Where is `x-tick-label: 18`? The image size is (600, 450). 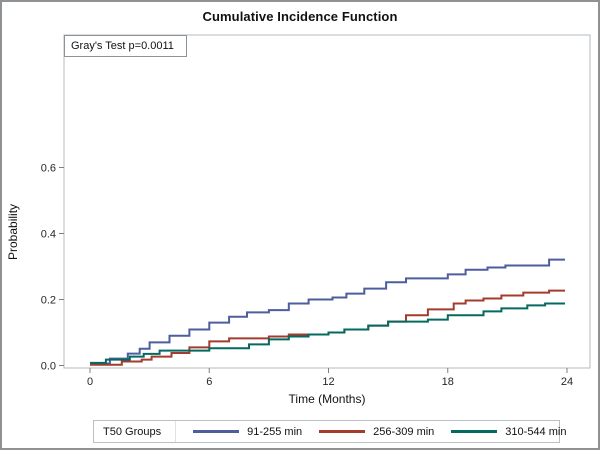
x-tick-label: 18 is located at coordinates (448, 382).